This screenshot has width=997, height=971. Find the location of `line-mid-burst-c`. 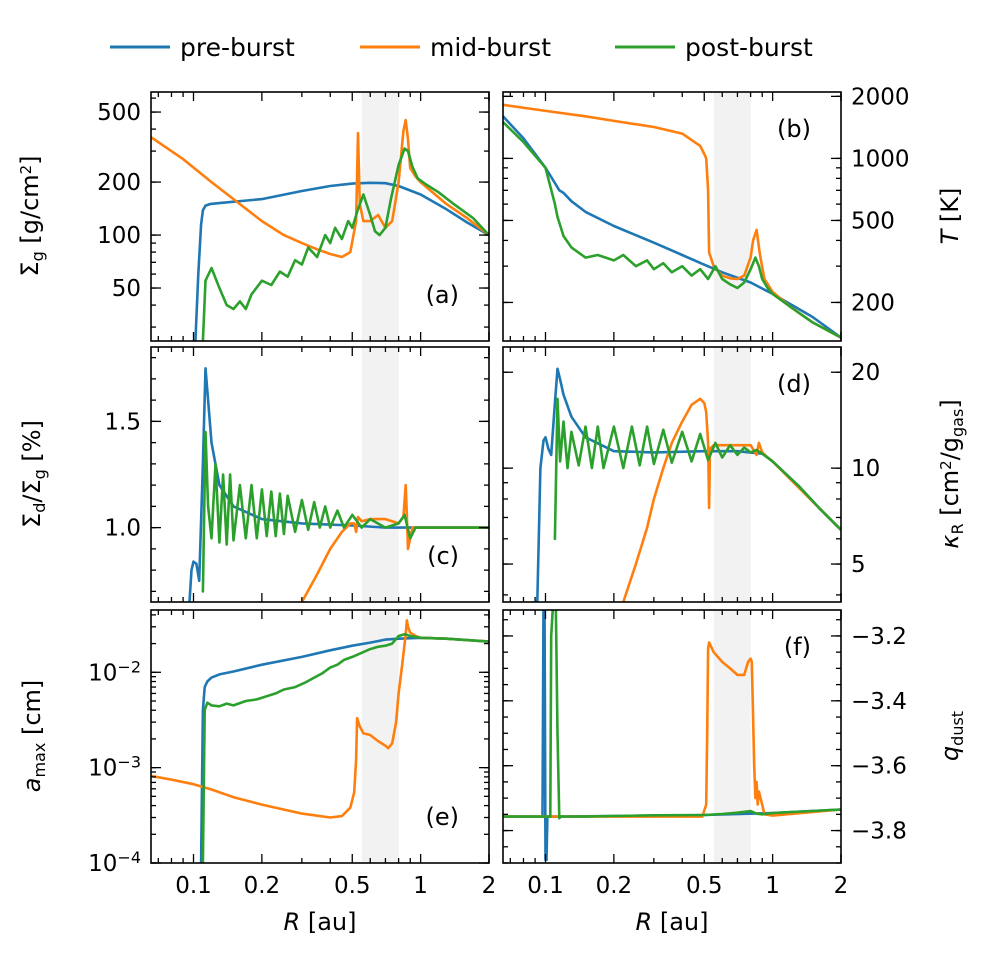

line-mid-burst-c is located at coordinates (394, 542).